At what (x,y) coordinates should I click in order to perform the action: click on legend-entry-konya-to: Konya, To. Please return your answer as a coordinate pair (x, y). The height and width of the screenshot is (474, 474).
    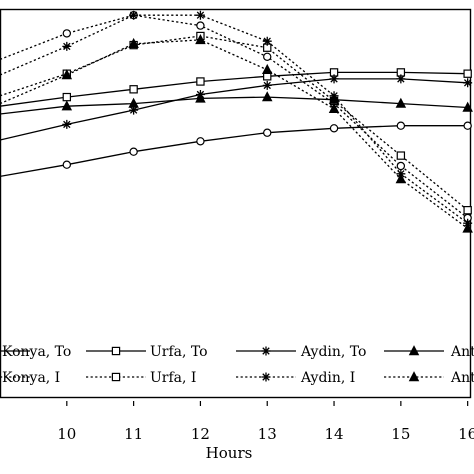
    Looking at the image, I should click on (35, 352).